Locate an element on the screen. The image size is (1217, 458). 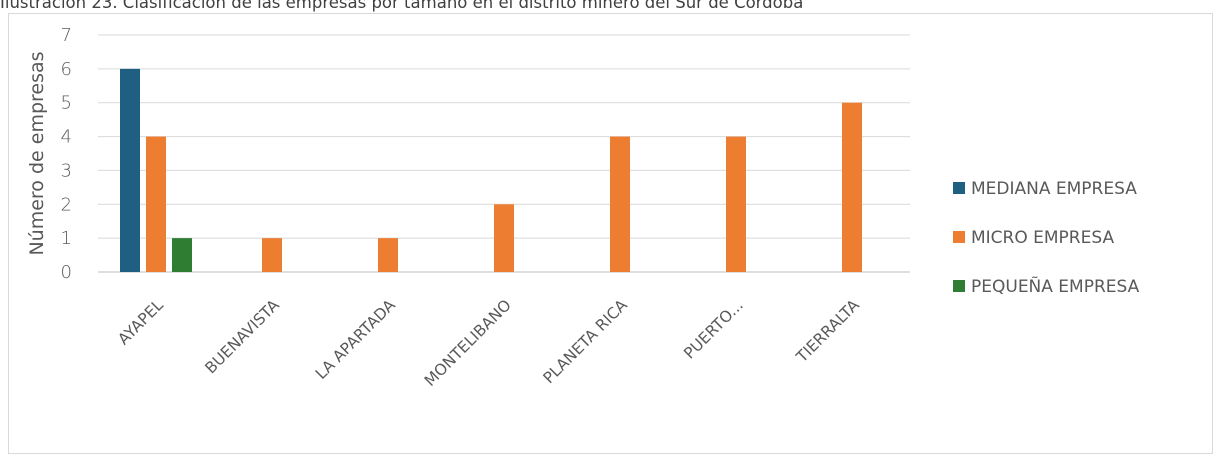
x-tick-label: TIERRALTA is located at coordinates (827, 331).